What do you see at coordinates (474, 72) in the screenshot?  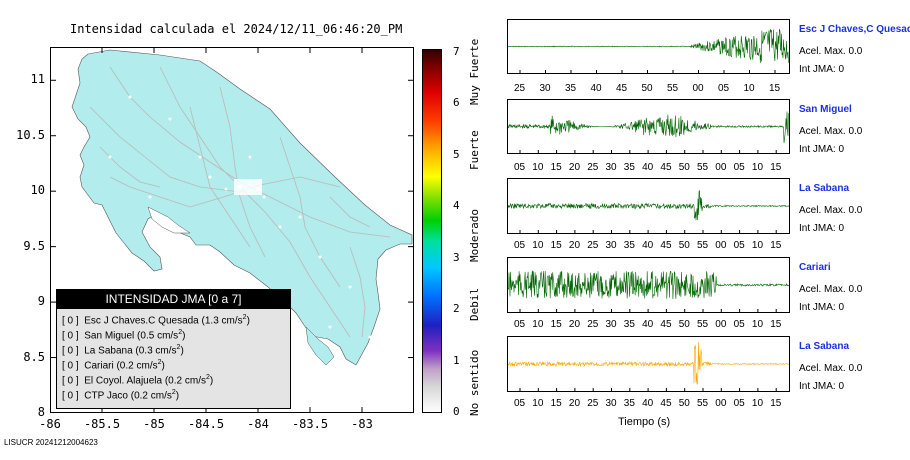 I see `colorbar-label: Muy Fuerte` at bounding box center [474, 72].